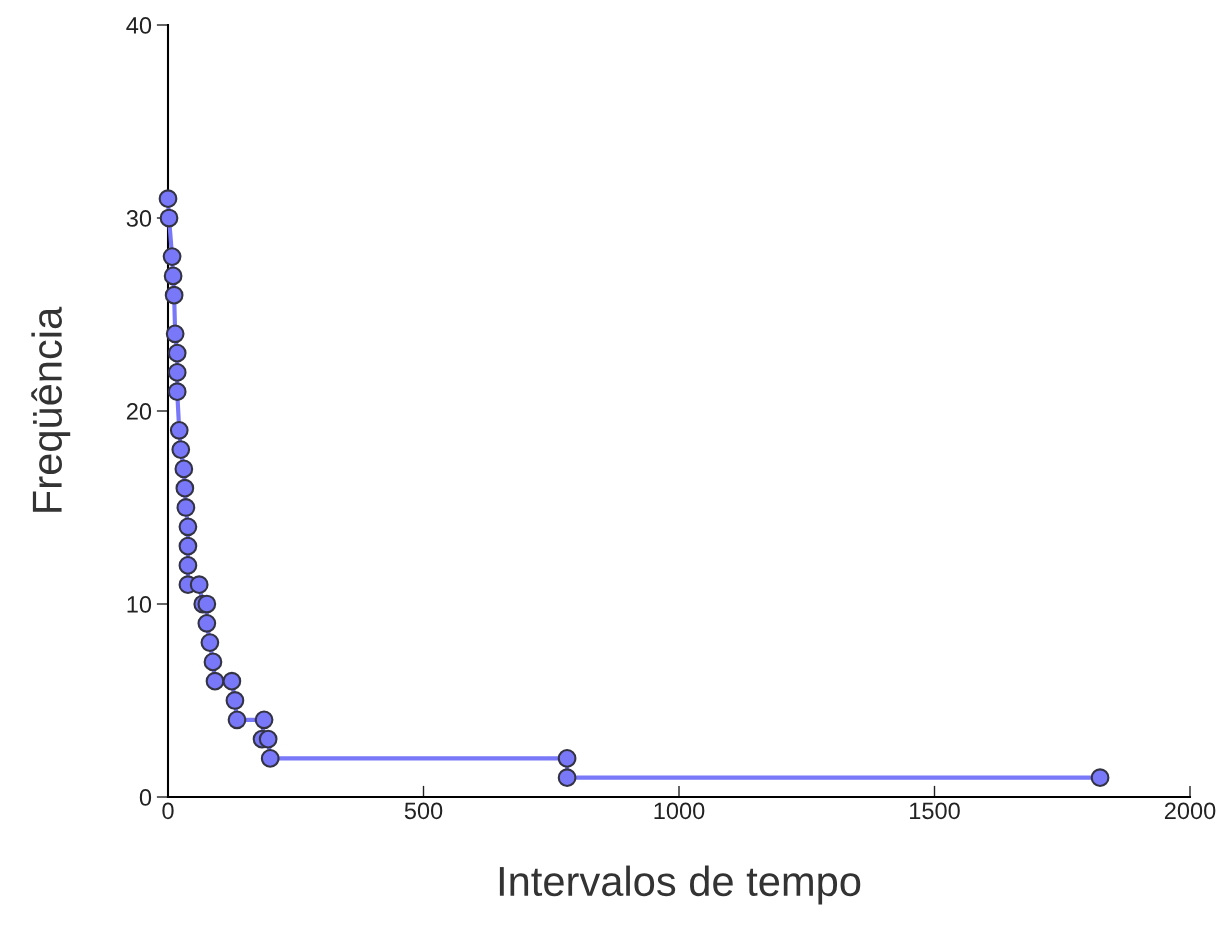  What do you see at coordinates (168, 811) in the screenshot?
I see `x-tick-label: 0` at bounding box center [168, 811].